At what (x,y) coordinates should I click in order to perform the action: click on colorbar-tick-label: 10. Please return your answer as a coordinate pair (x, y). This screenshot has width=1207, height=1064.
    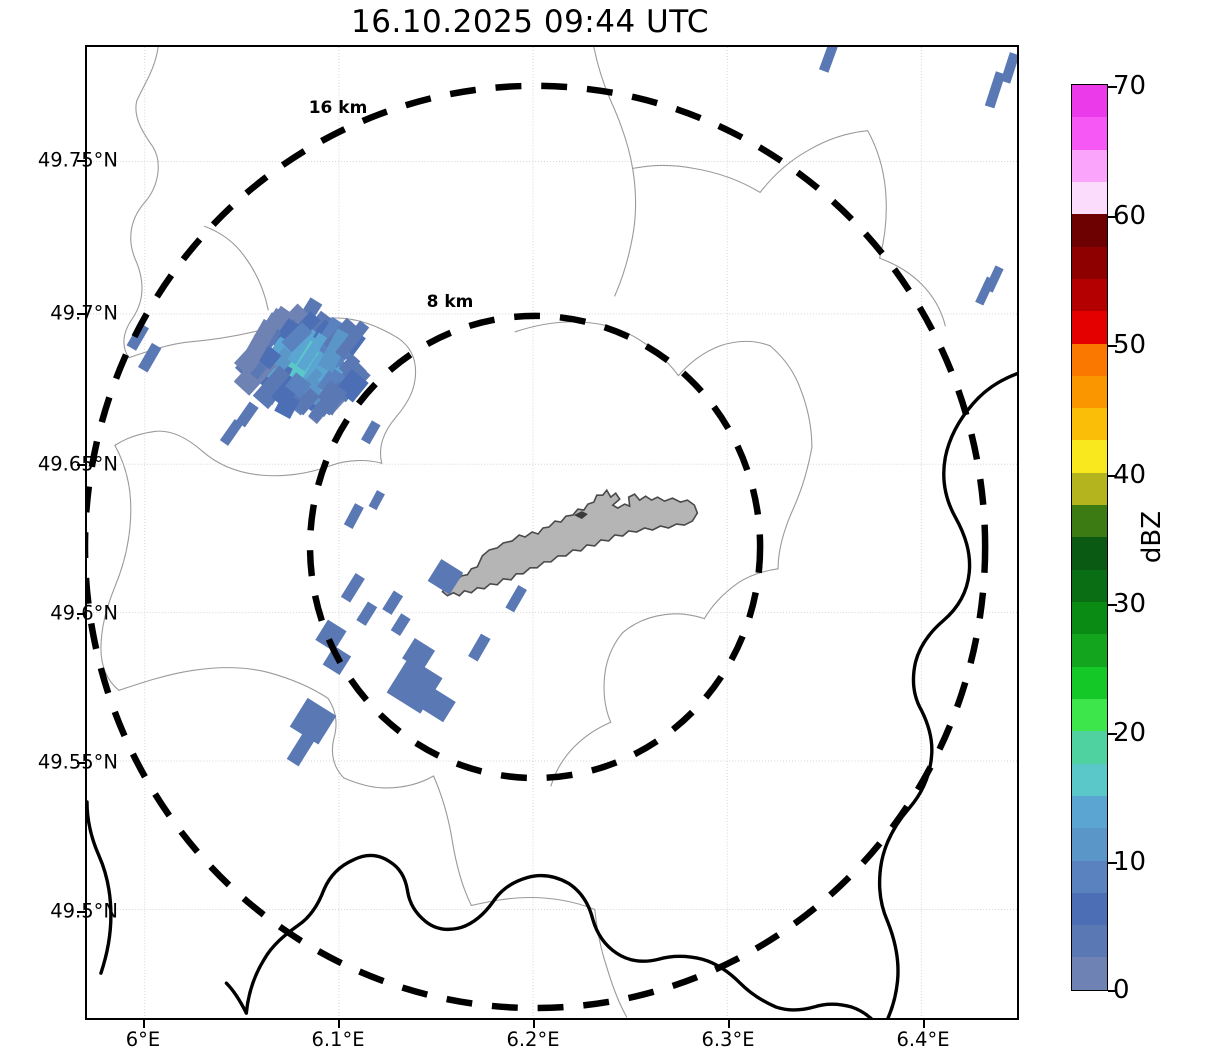
    Looking at the image, I should click on (1130, 862).